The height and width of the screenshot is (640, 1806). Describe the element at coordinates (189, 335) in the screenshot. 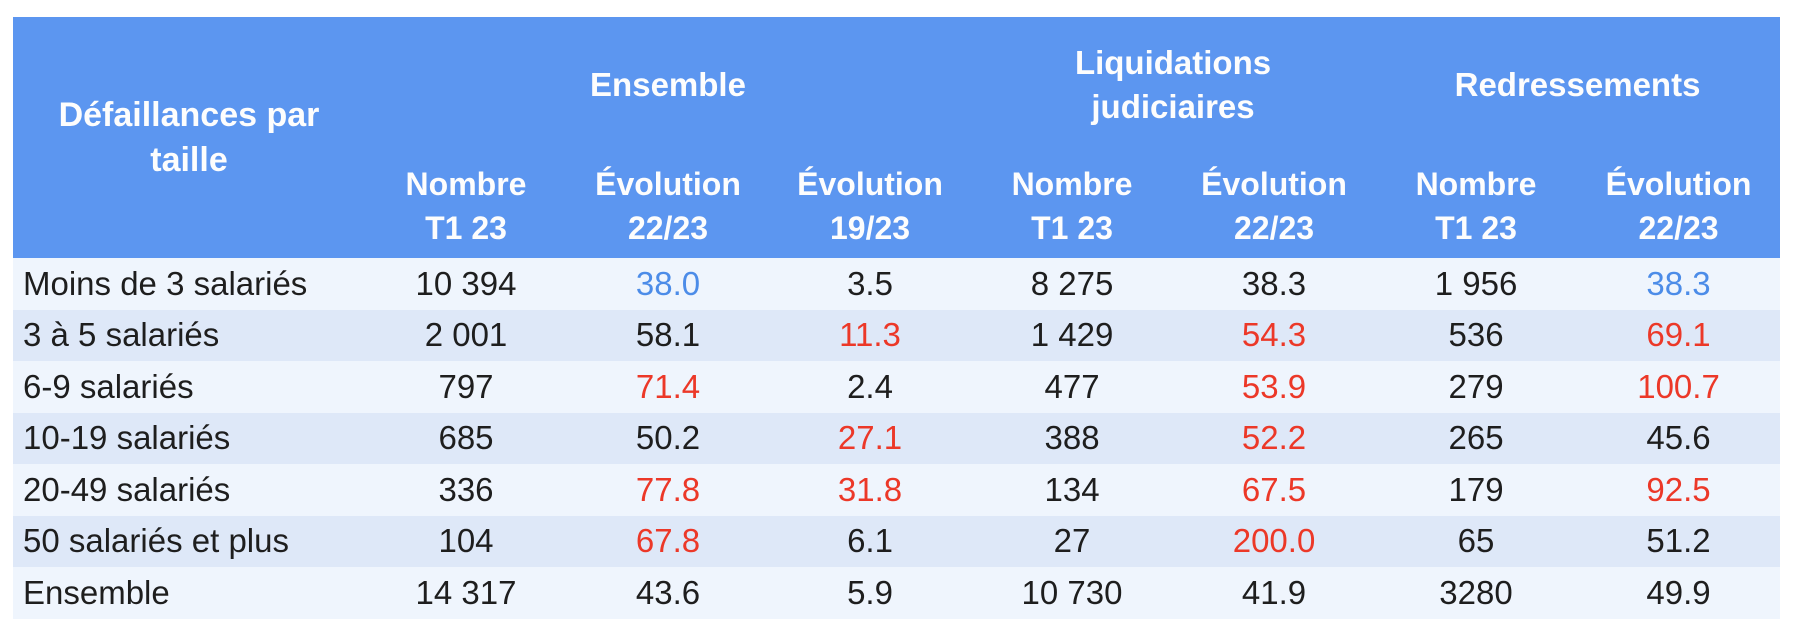

I see `row-label: 3 à 5 salariés` at that location.